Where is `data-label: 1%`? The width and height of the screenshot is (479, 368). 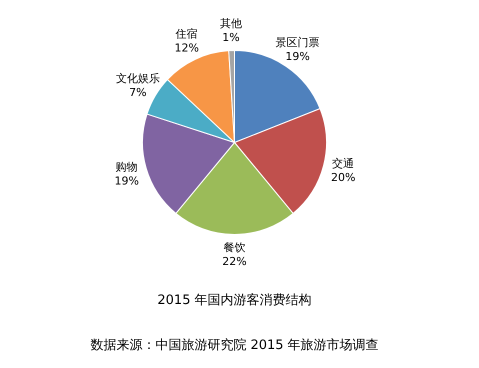
data-label: 1% is located at coordinates (231, 37).